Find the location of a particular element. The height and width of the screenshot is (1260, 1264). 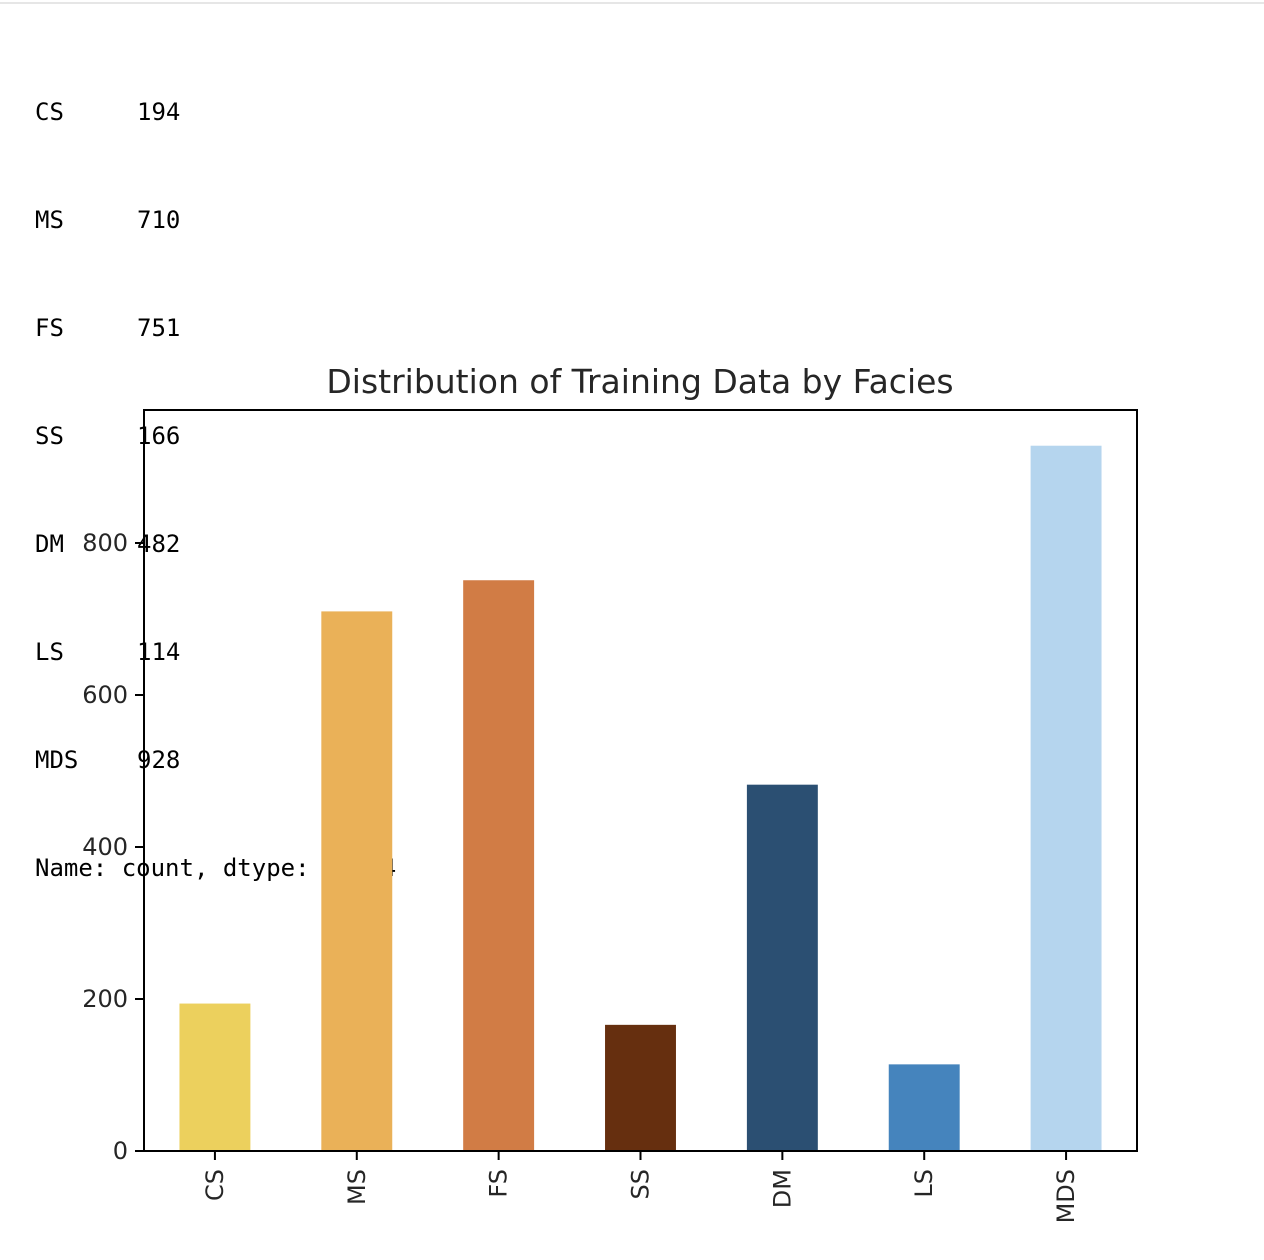

series-row-label: LS is located at coordinates (49, 652).